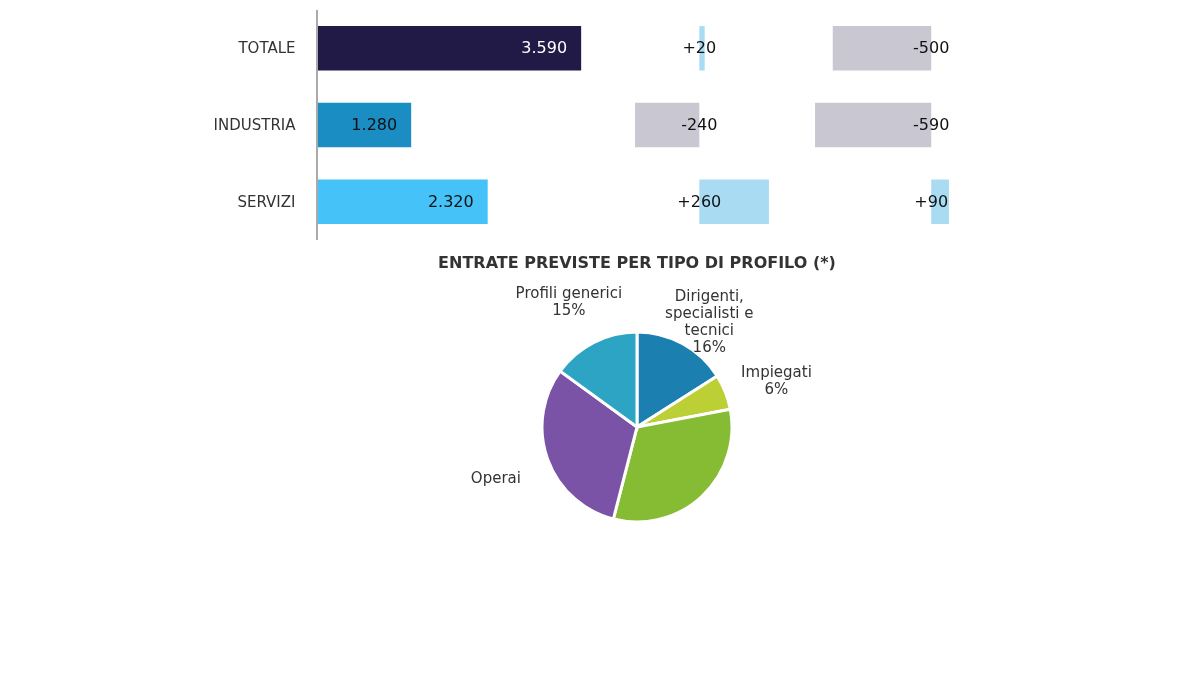 Image resolution: width=1200 pixels, height=675 pixels. I want to click on data-label: 15%, so click(569, 310).